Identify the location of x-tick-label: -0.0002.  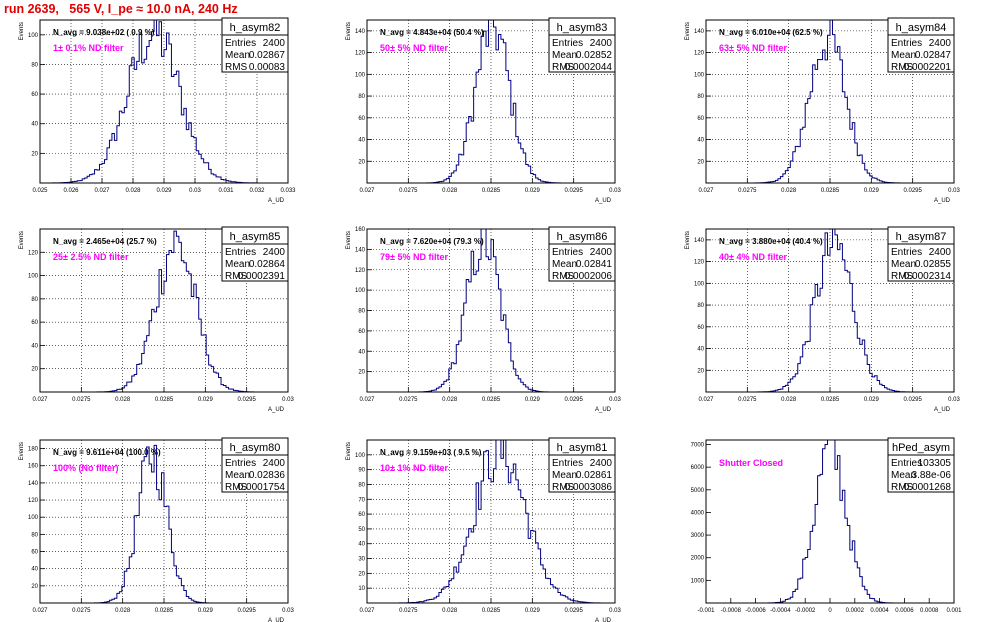
(805, 611).